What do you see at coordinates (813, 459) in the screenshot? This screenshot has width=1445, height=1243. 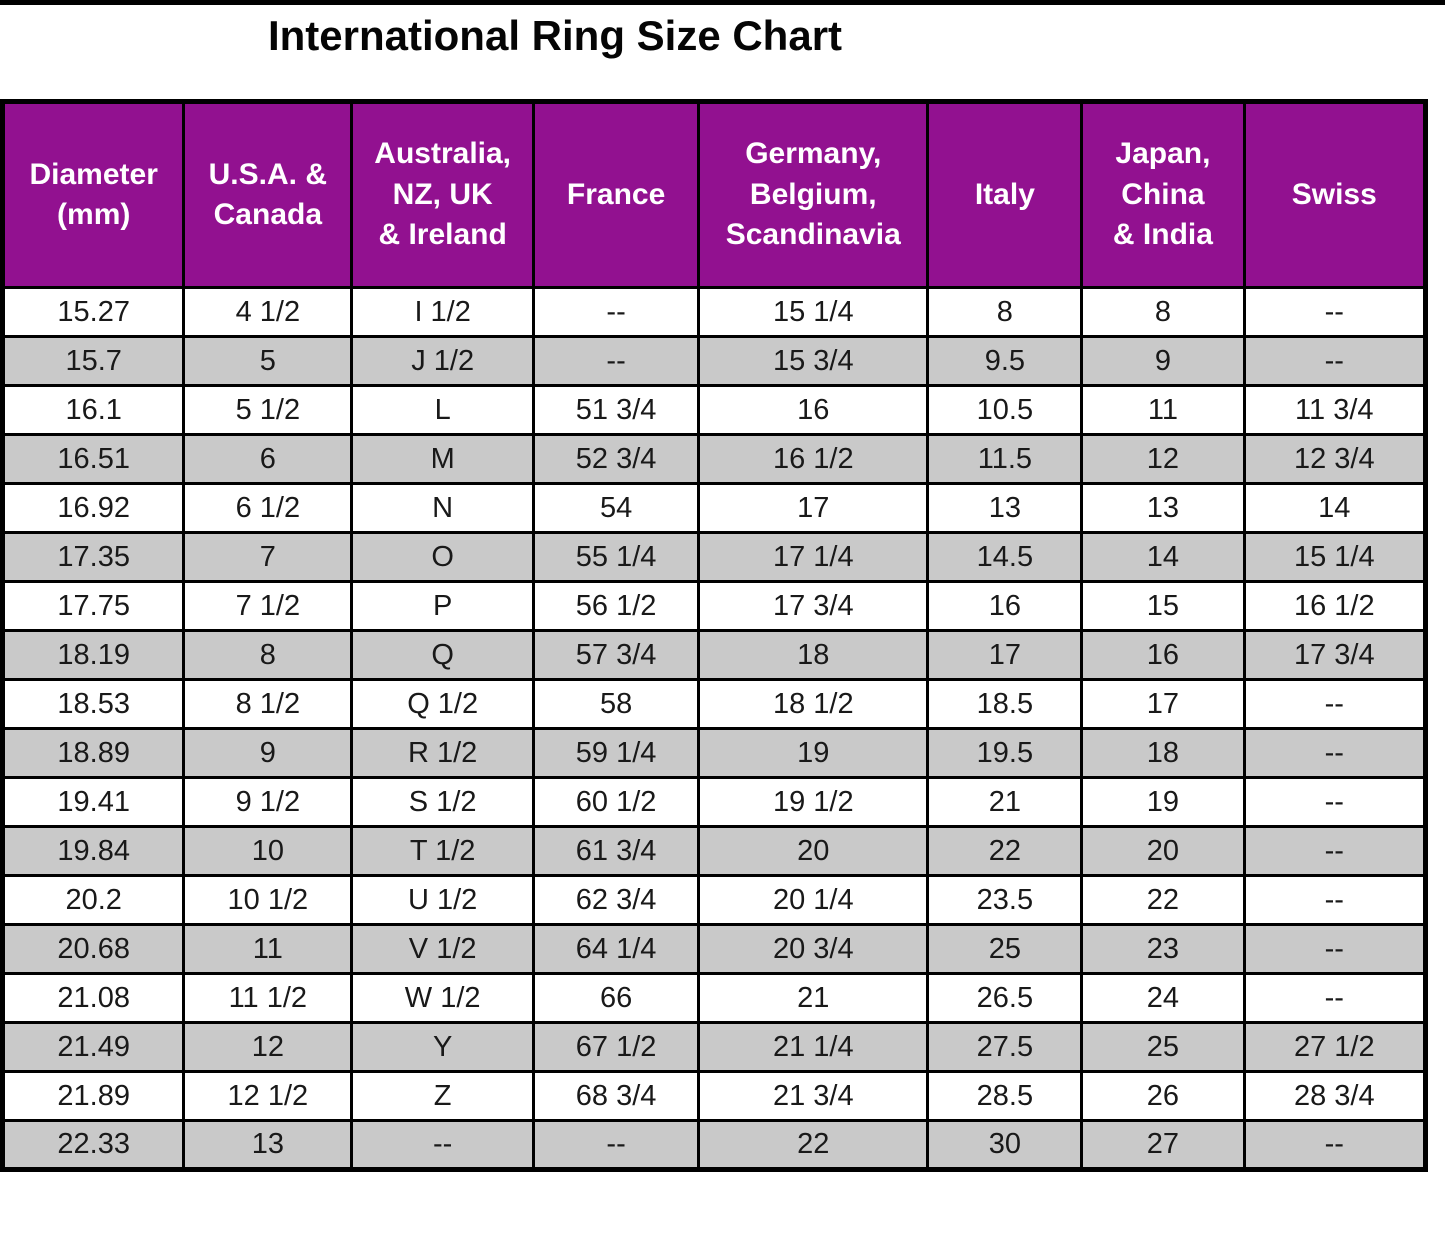 I see `table-cell: 16 1/2` at bounding box center [813, 459].